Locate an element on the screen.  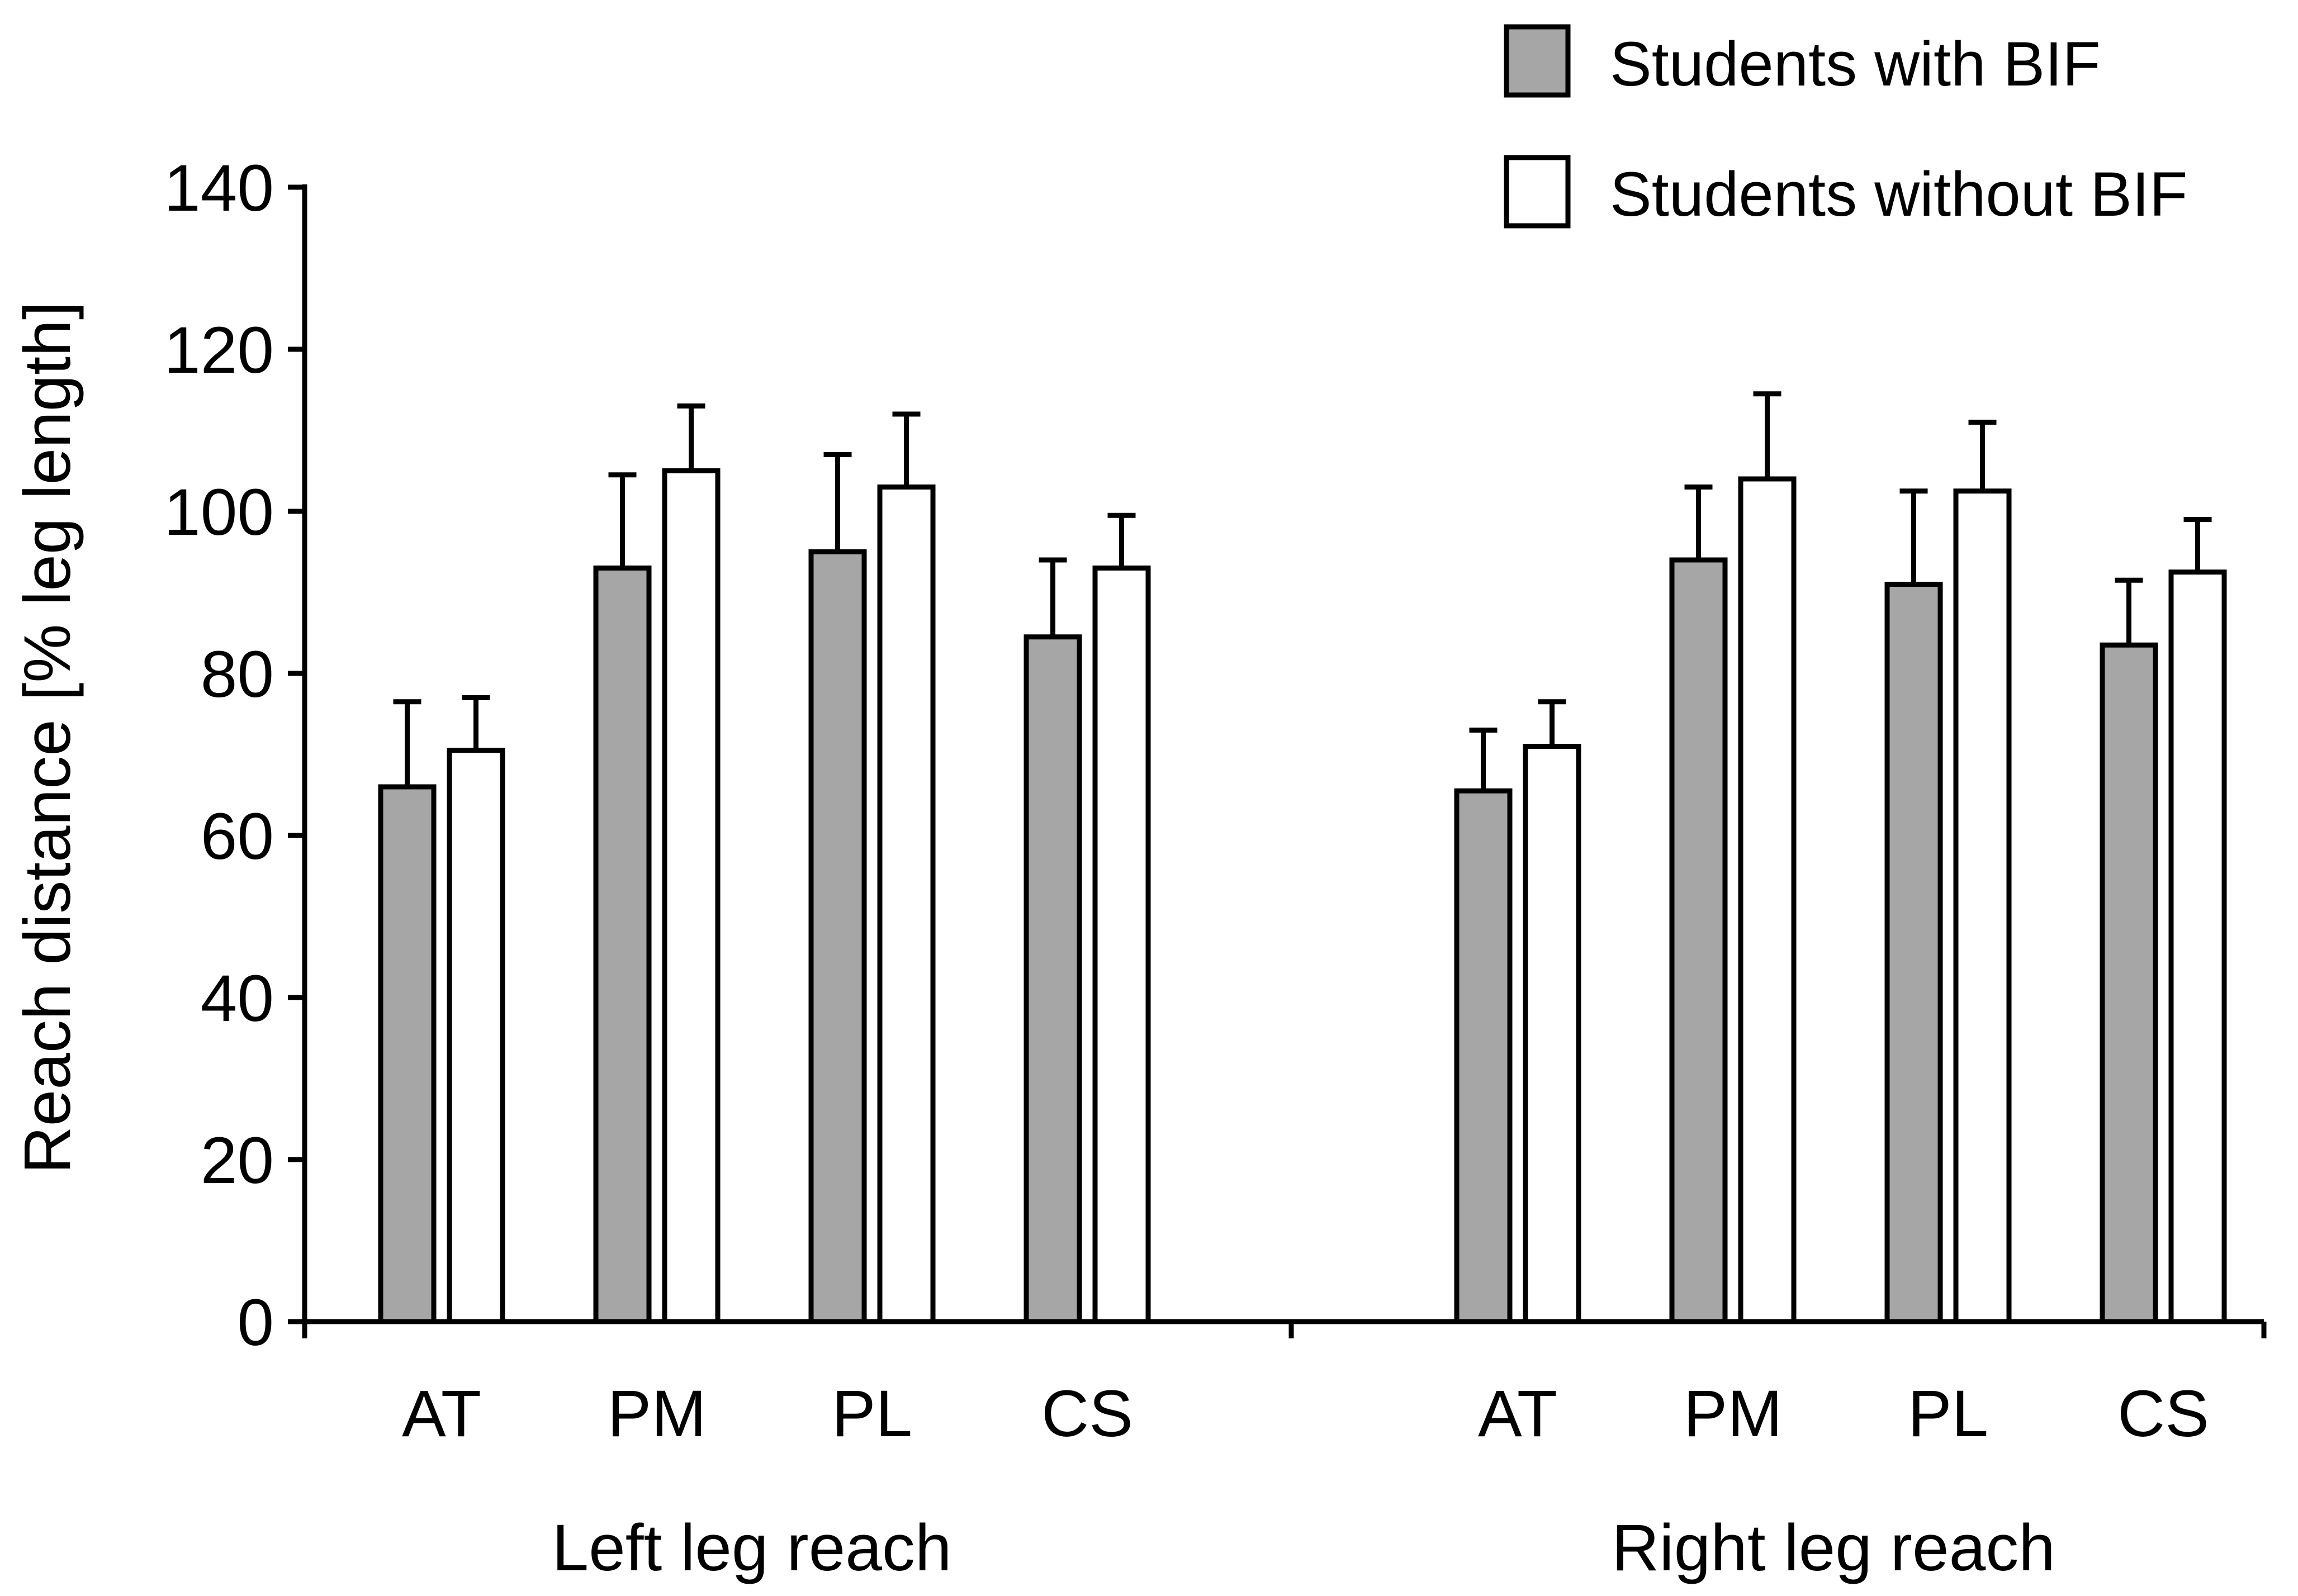
bar-students-without-bif-right-pm is located at coordinates (1767, 900).